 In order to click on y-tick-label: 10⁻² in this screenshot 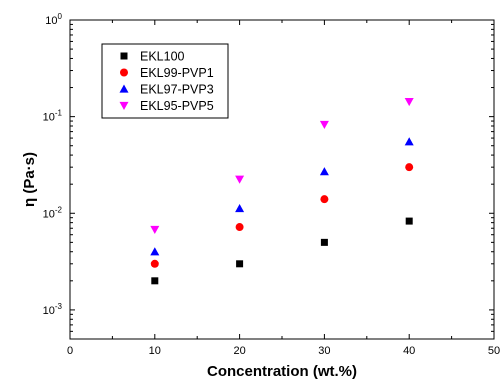, I will do `click(53, 212)`.